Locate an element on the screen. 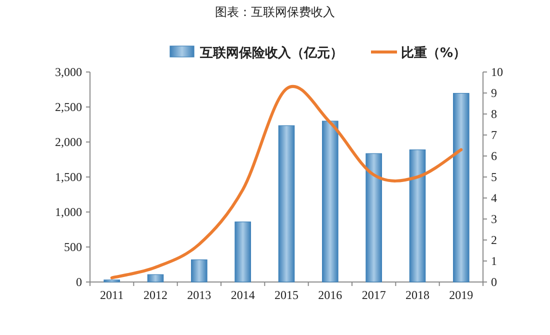 The width and height of the screenshot is (550, 335). y2-tick-label: 1 is located at coordinates (494, 261).